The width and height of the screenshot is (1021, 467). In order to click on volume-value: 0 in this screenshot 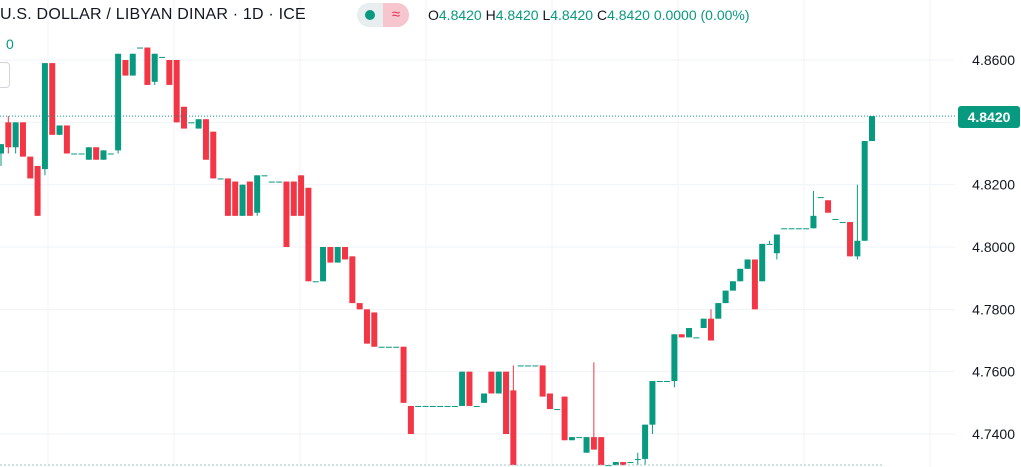, I will do `click(10, 44)`.